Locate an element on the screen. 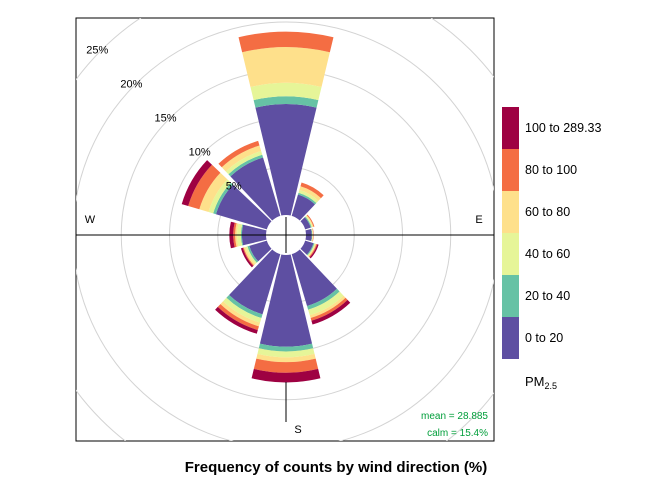  legend-label: 80 to 100 is located at coordinates (551, 170).